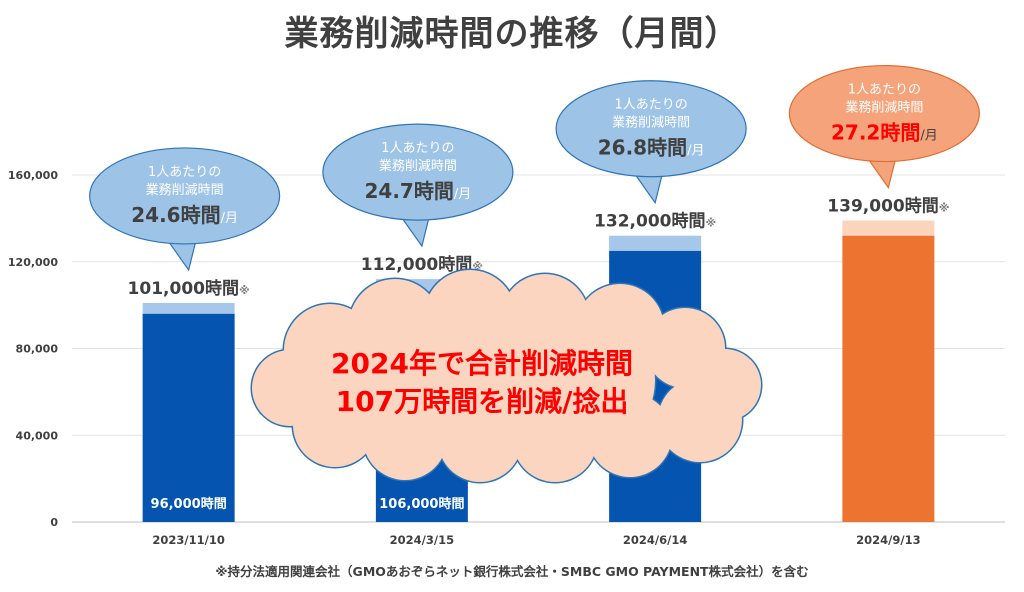 The image size is (1024, 592). Describe the element at coordinates (512, 34) in the screenshot. I see `page-title: 業務削減時間の推移（月間）` at that location.